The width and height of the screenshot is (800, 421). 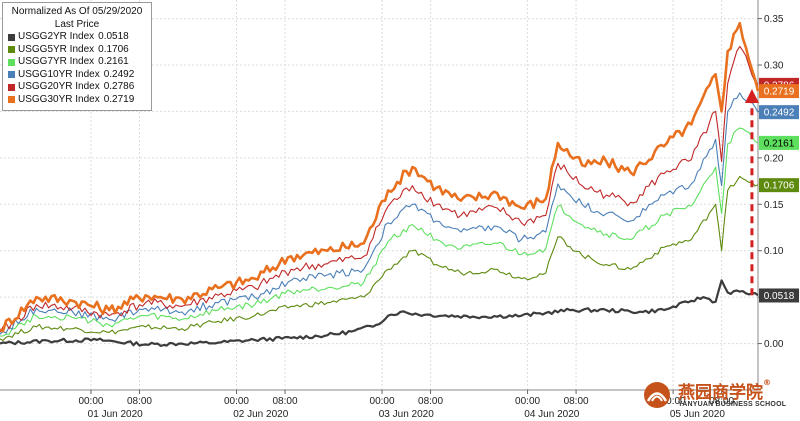 What do you see at coordinates (59, 99) in the screenshot?
I see `legend-series-name: USGG30YR Index` at bounding box center [59, 99].